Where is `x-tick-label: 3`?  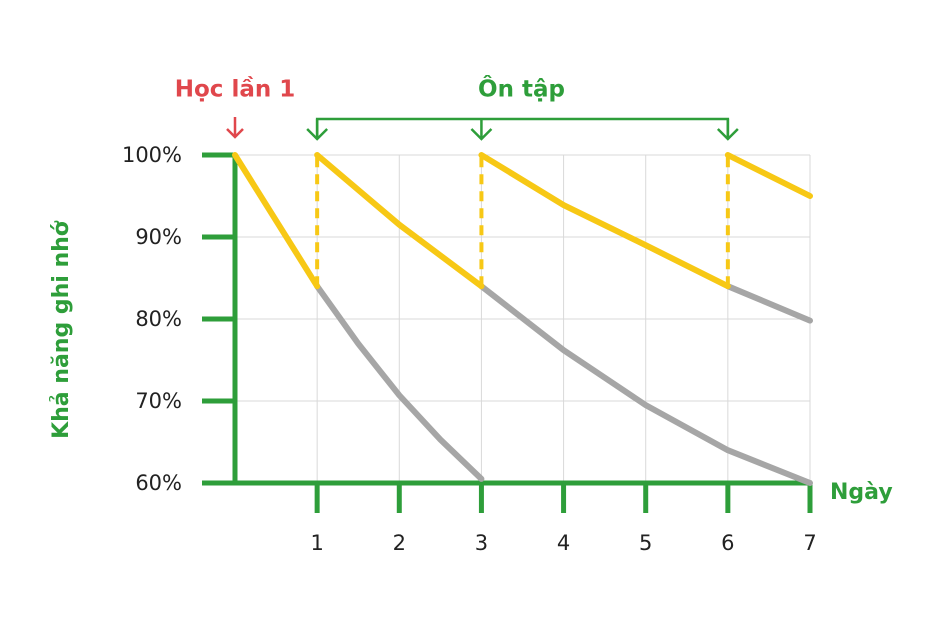
x-tick-label: 3 is located at coordinates (481, 543).